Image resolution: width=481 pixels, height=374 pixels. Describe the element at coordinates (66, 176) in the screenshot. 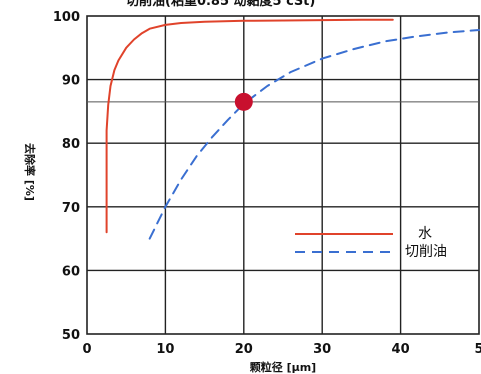

I see `y-tick-labels: 50 60 70 80 90 100` at that location.